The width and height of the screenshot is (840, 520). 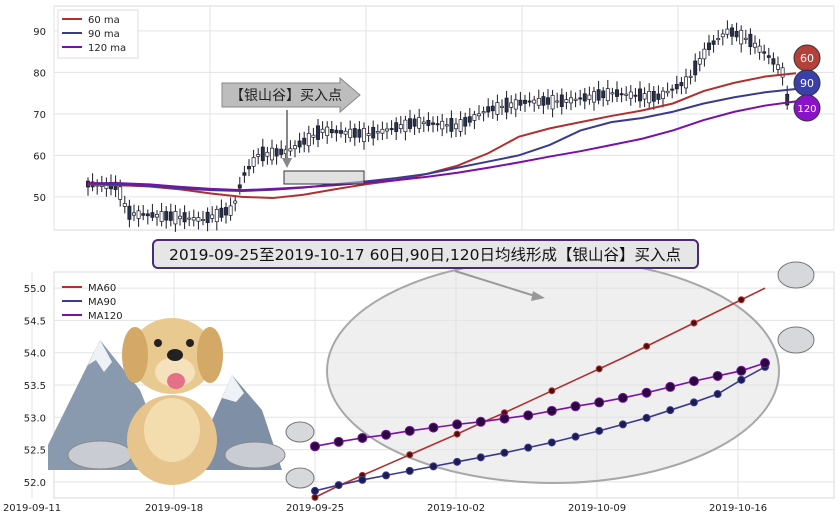 I want to click on bottom-y-tick-label: 53.5, so click(x=35, y=386).